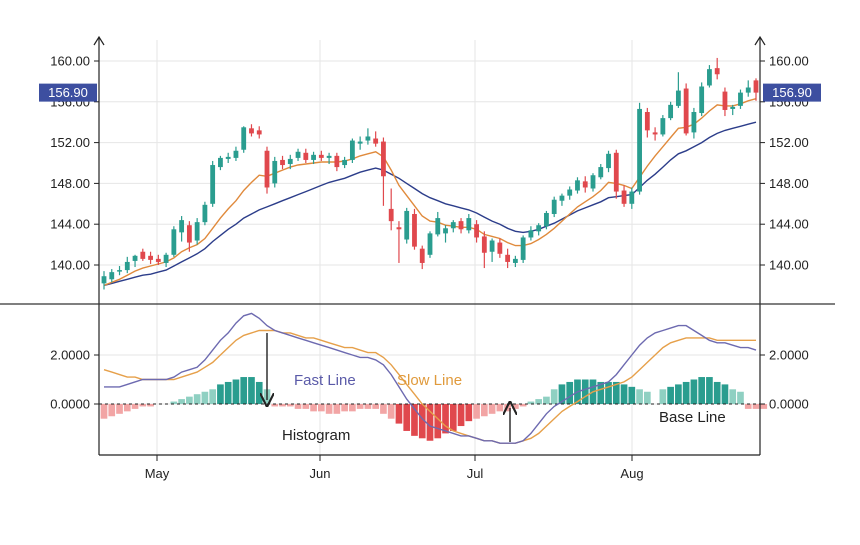 The image size is (860, 545). Describe the element at coordinates (70, 183) in the screenshot. I see `y-tick-label: 148.00` at that location.